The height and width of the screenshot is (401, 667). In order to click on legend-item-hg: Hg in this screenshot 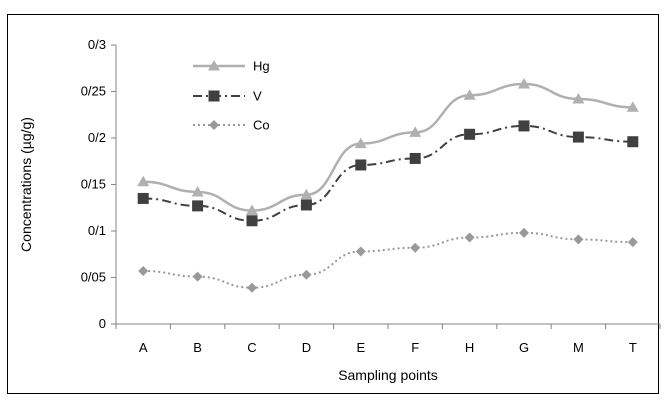, I will do `click(231, 66)`.